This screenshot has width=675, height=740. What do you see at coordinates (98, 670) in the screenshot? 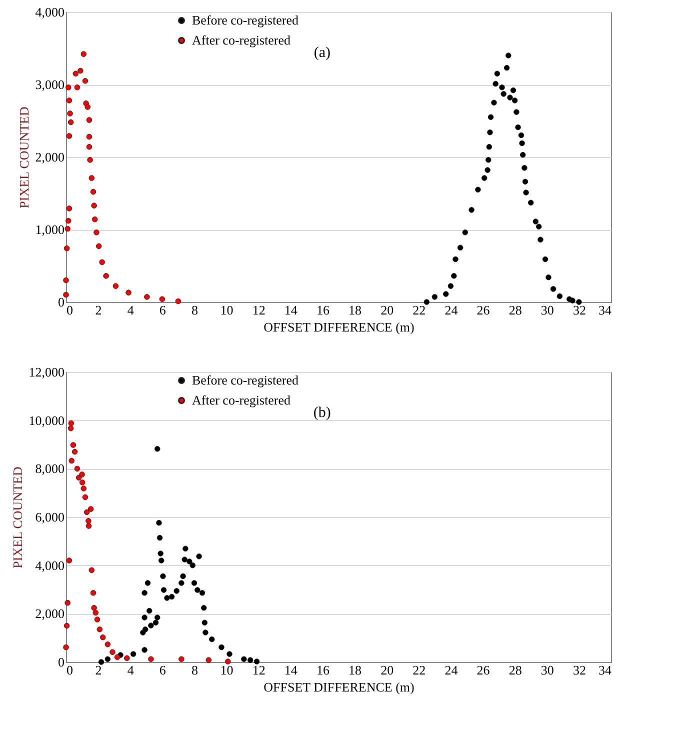
I see `x-tick-label: 2` at bounding box center [98, 670].